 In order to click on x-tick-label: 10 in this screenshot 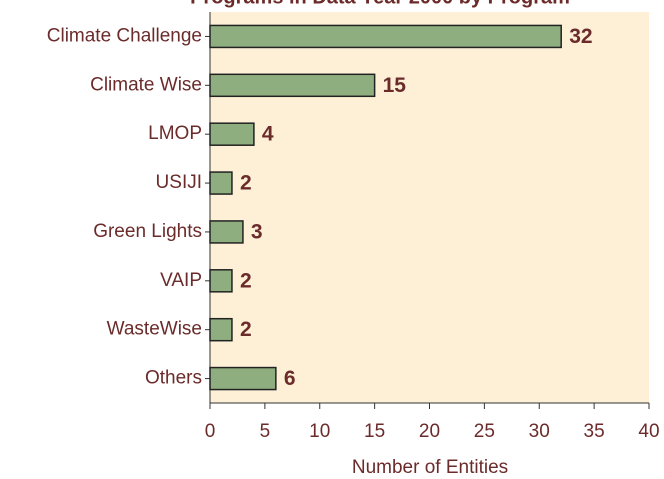, I will do `click(319, 431)`.